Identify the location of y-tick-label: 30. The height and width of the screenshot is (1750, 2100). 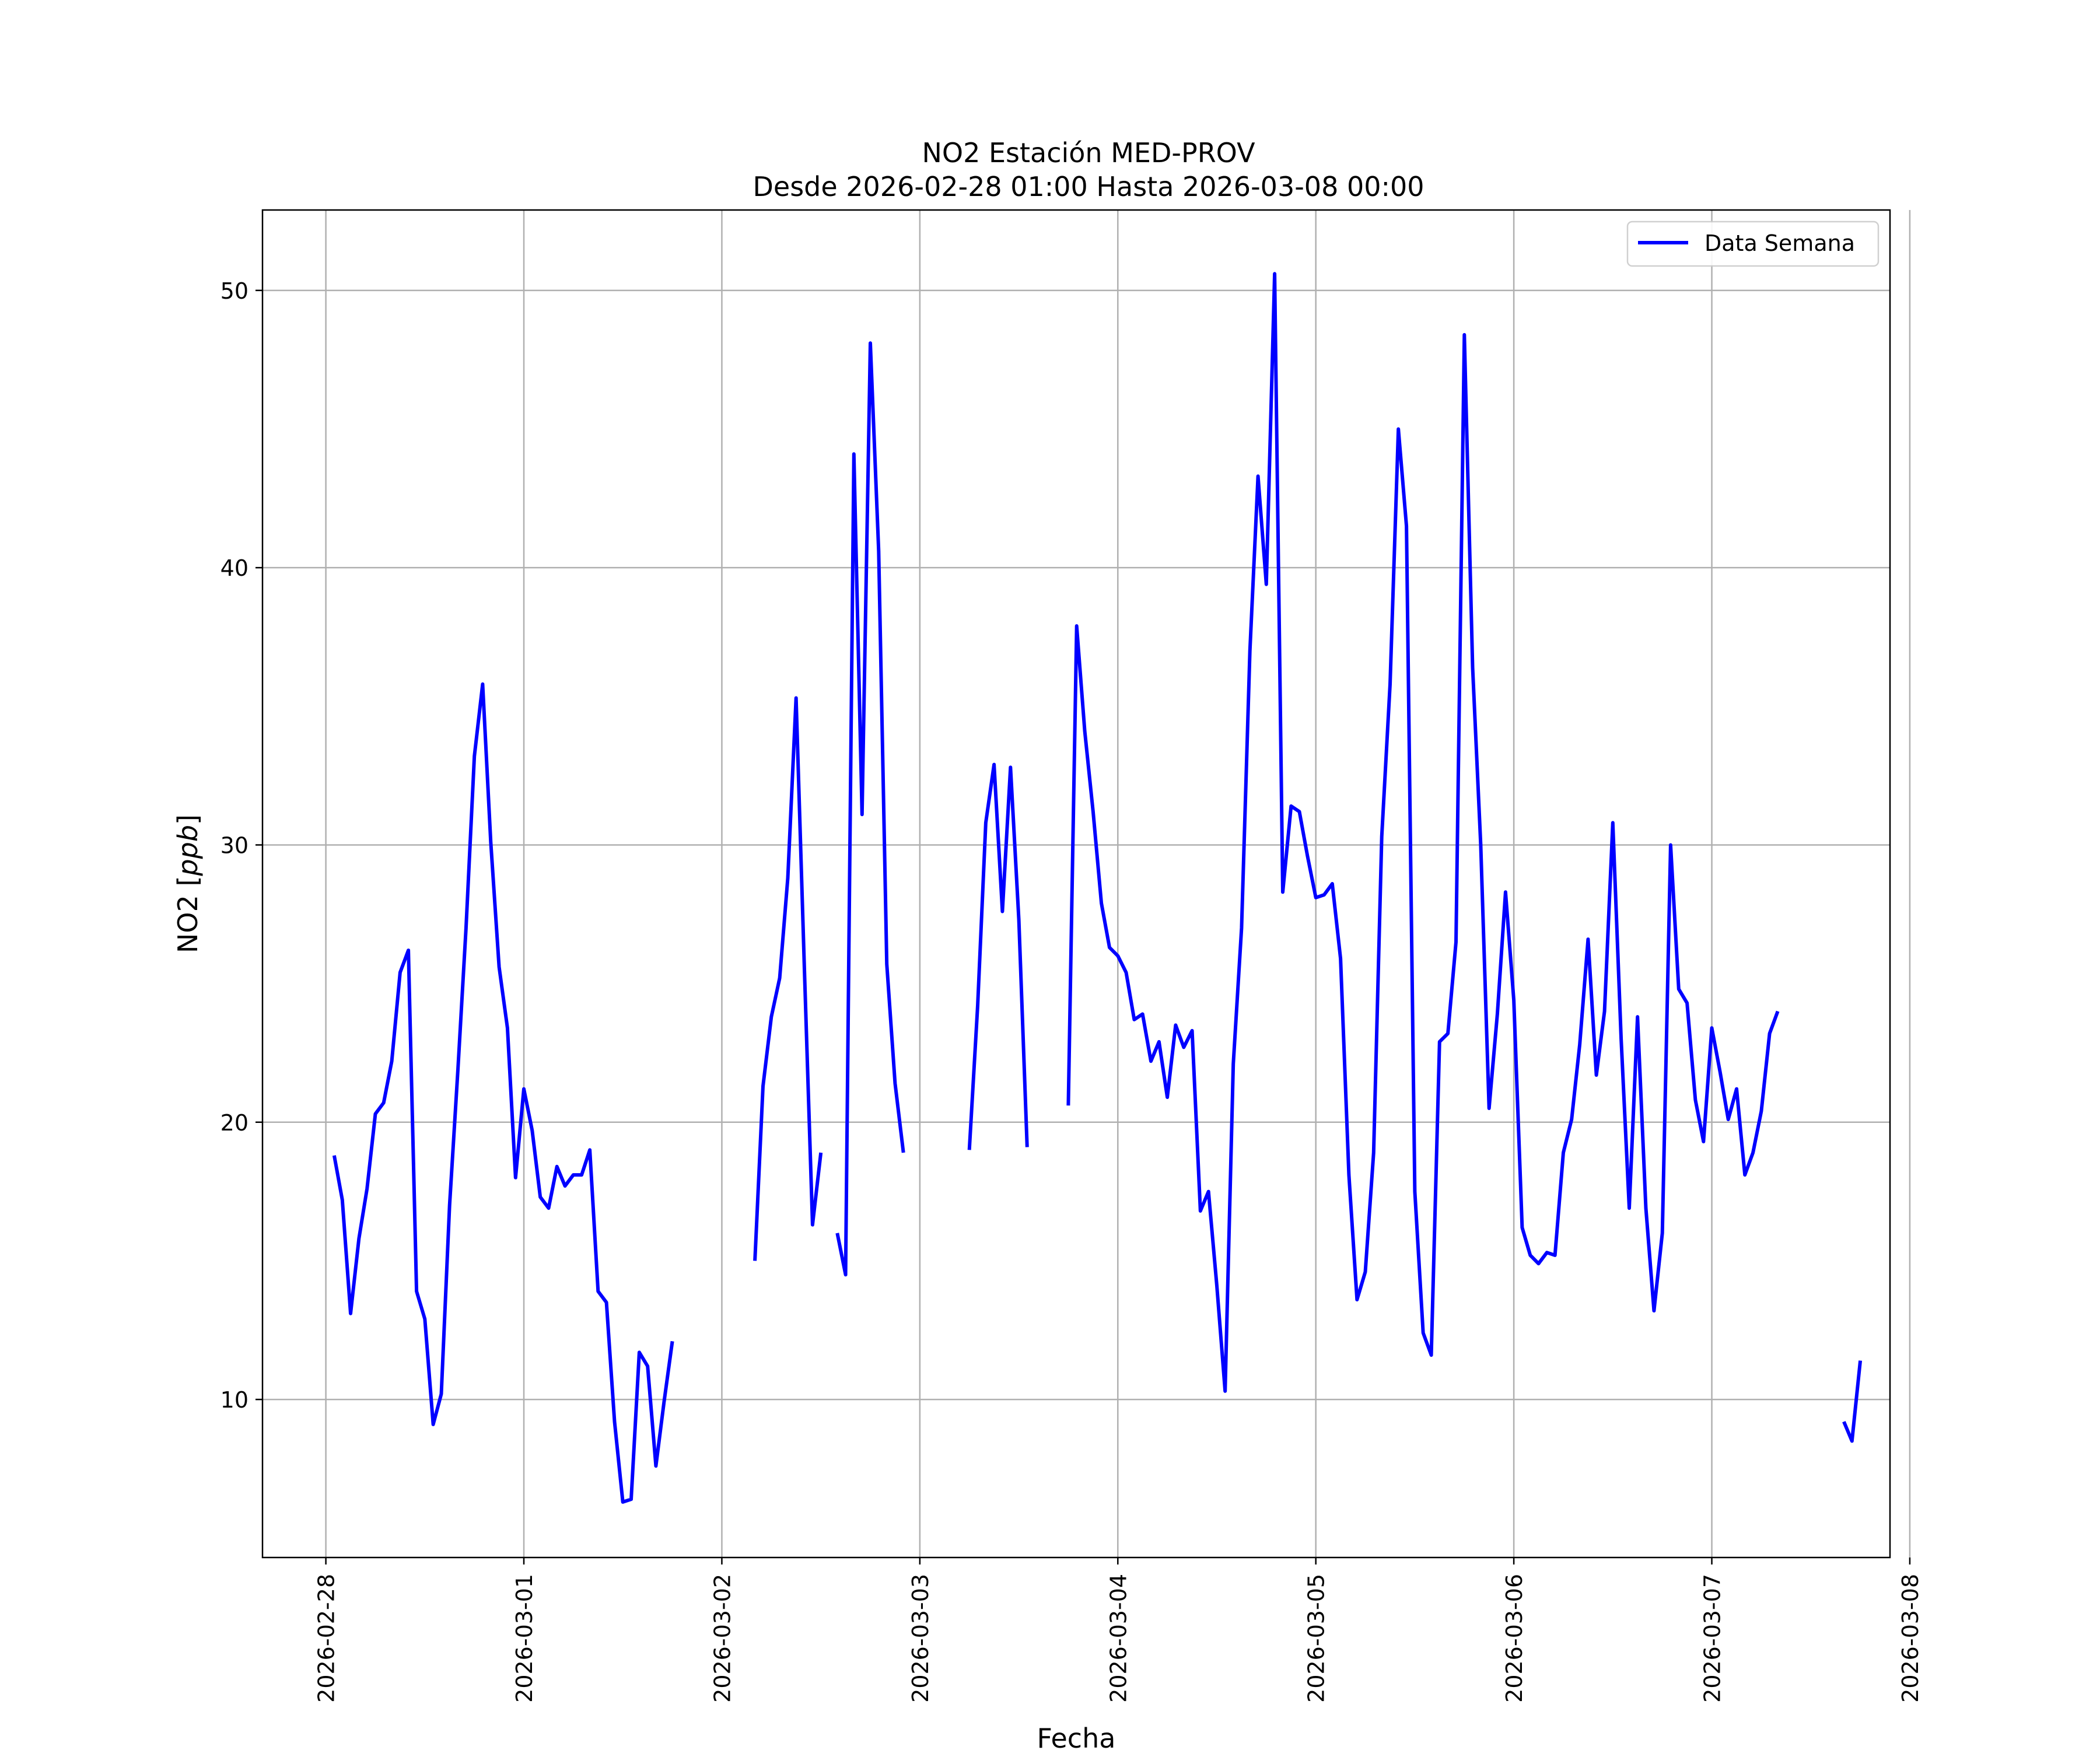
(235, 845).